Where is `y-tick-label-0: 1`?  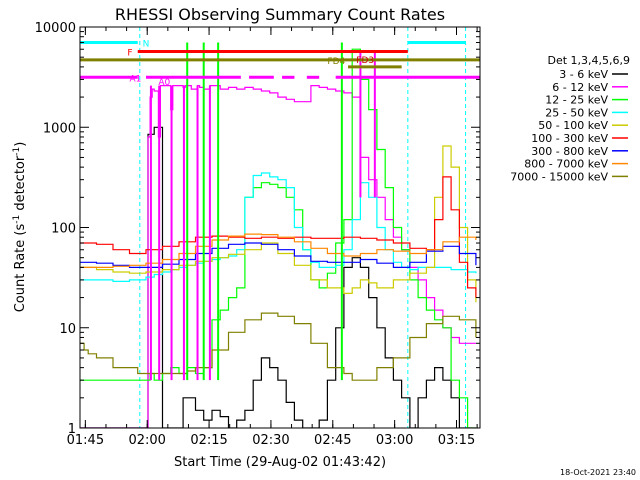
y-tick-label-0: 1 is located at coordinates (72, 429).